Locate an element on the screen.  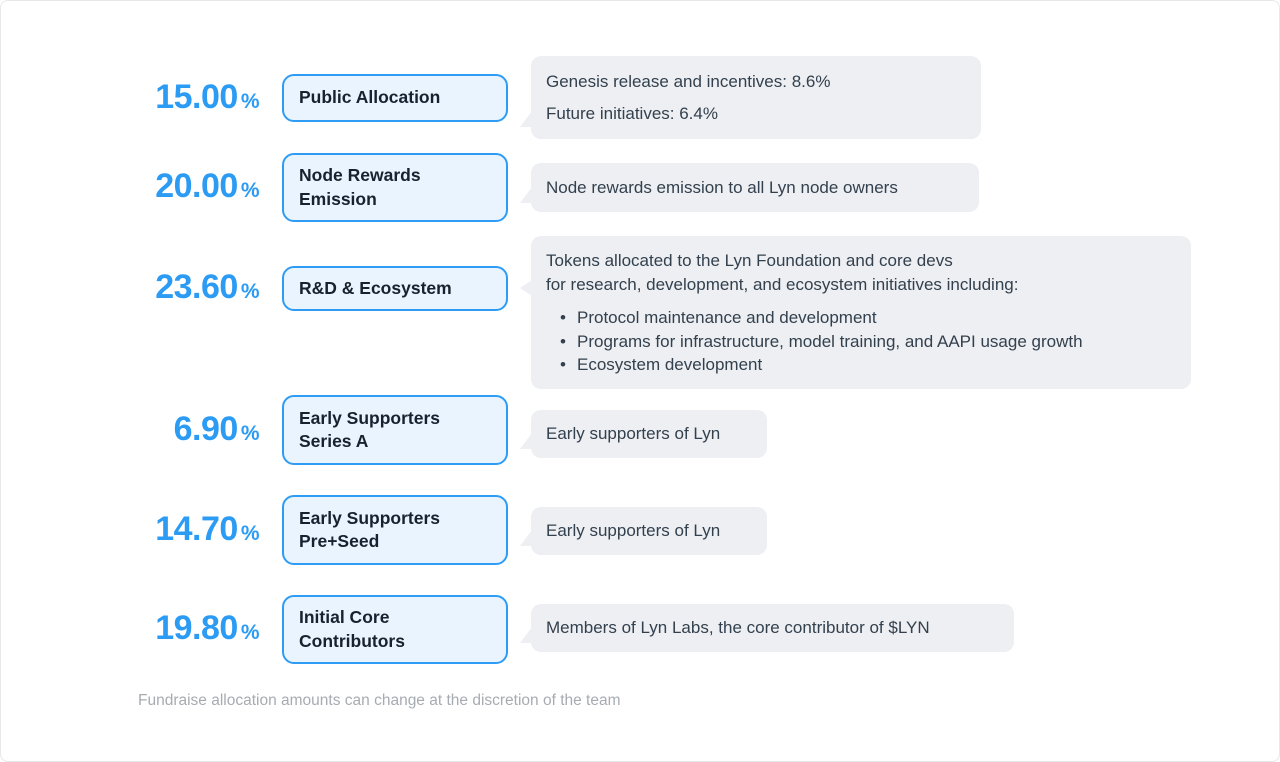
allocation-percent: 23.60% is located at coordinates (130, 287).